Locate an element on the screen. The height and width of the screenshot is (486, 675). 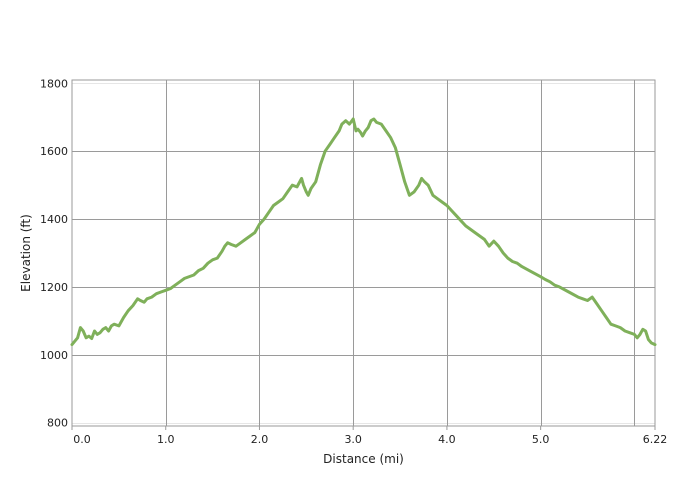
x-tick-label: 6.22 is located at coordinates (655, 439).